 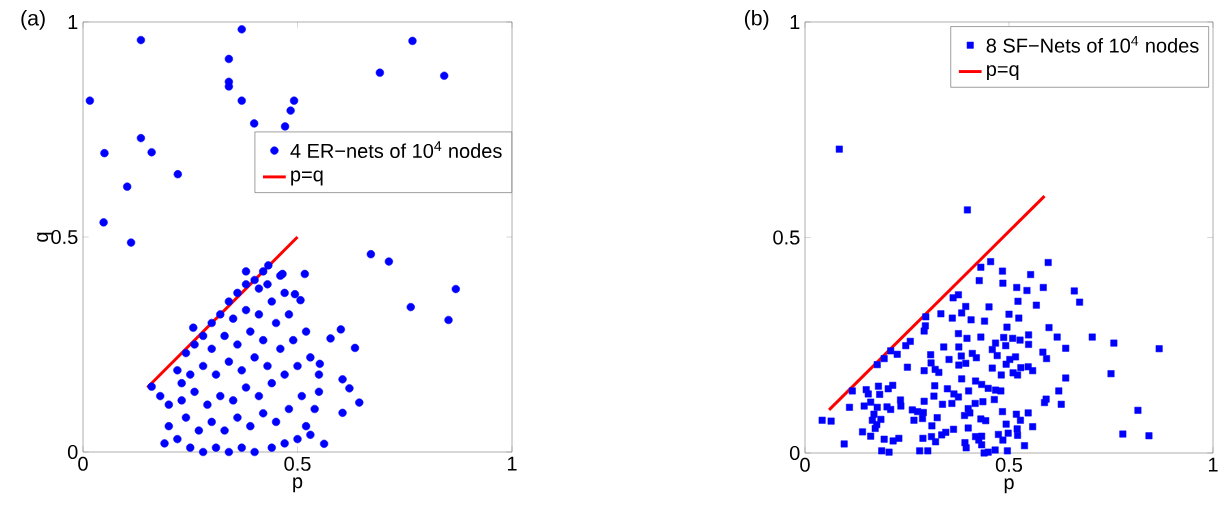 I want to click on legend-label: 8 SF−Nets of 10$^{4}$ nodes, so click(x=1092, y=44).